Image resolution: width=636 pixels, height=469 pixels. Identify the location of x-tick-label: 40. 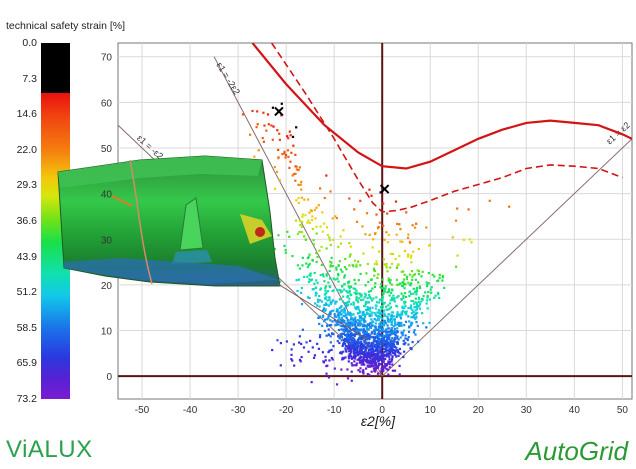
(575, 410).